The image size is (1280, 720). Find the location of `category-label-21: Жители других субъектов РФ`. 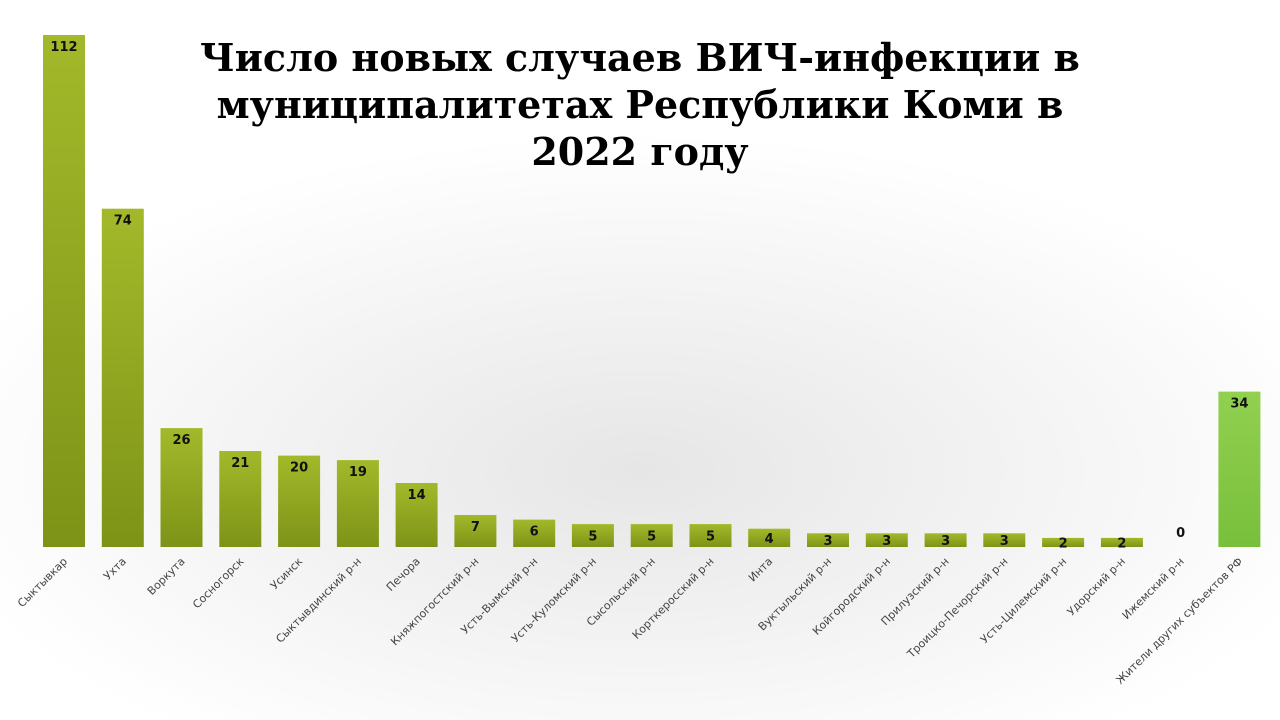

category-label-21: Жители других субъектов РФ is located at coordinates (1180, 621).